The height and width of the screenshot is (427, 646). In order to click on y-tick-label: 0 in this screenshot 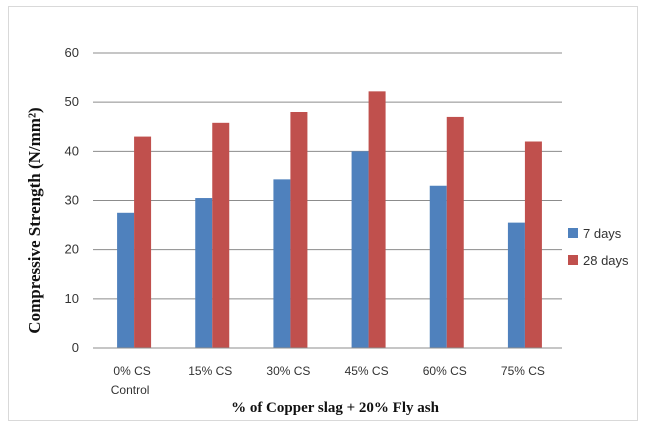, I will do `click(75, 347)`.